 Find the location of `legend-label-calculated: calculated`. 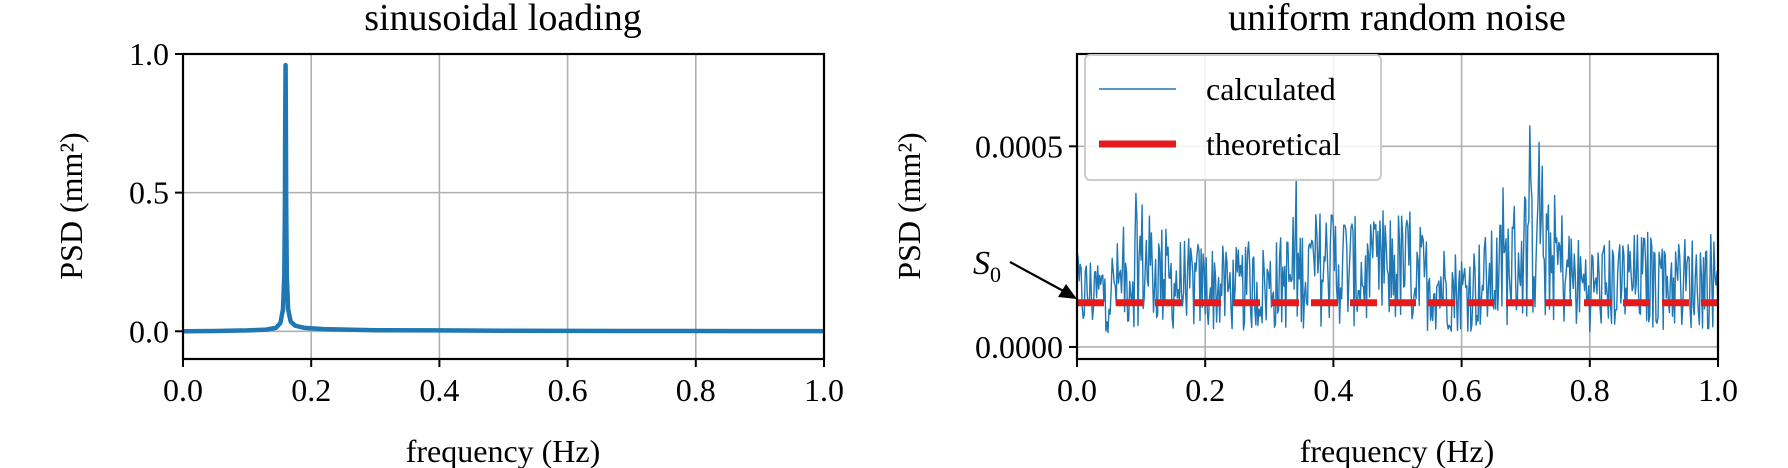

legend-label-calculated: calculated is located at coordinates (1271, 89).